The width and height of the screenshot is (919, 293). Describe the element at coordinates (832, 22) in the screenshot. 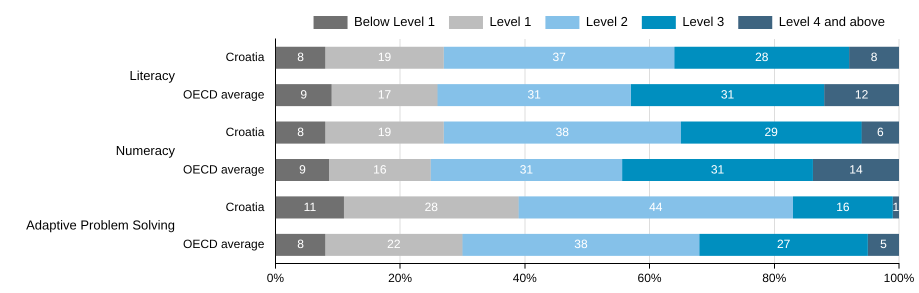

I see `legend-label: Level 4 and above` at that location.